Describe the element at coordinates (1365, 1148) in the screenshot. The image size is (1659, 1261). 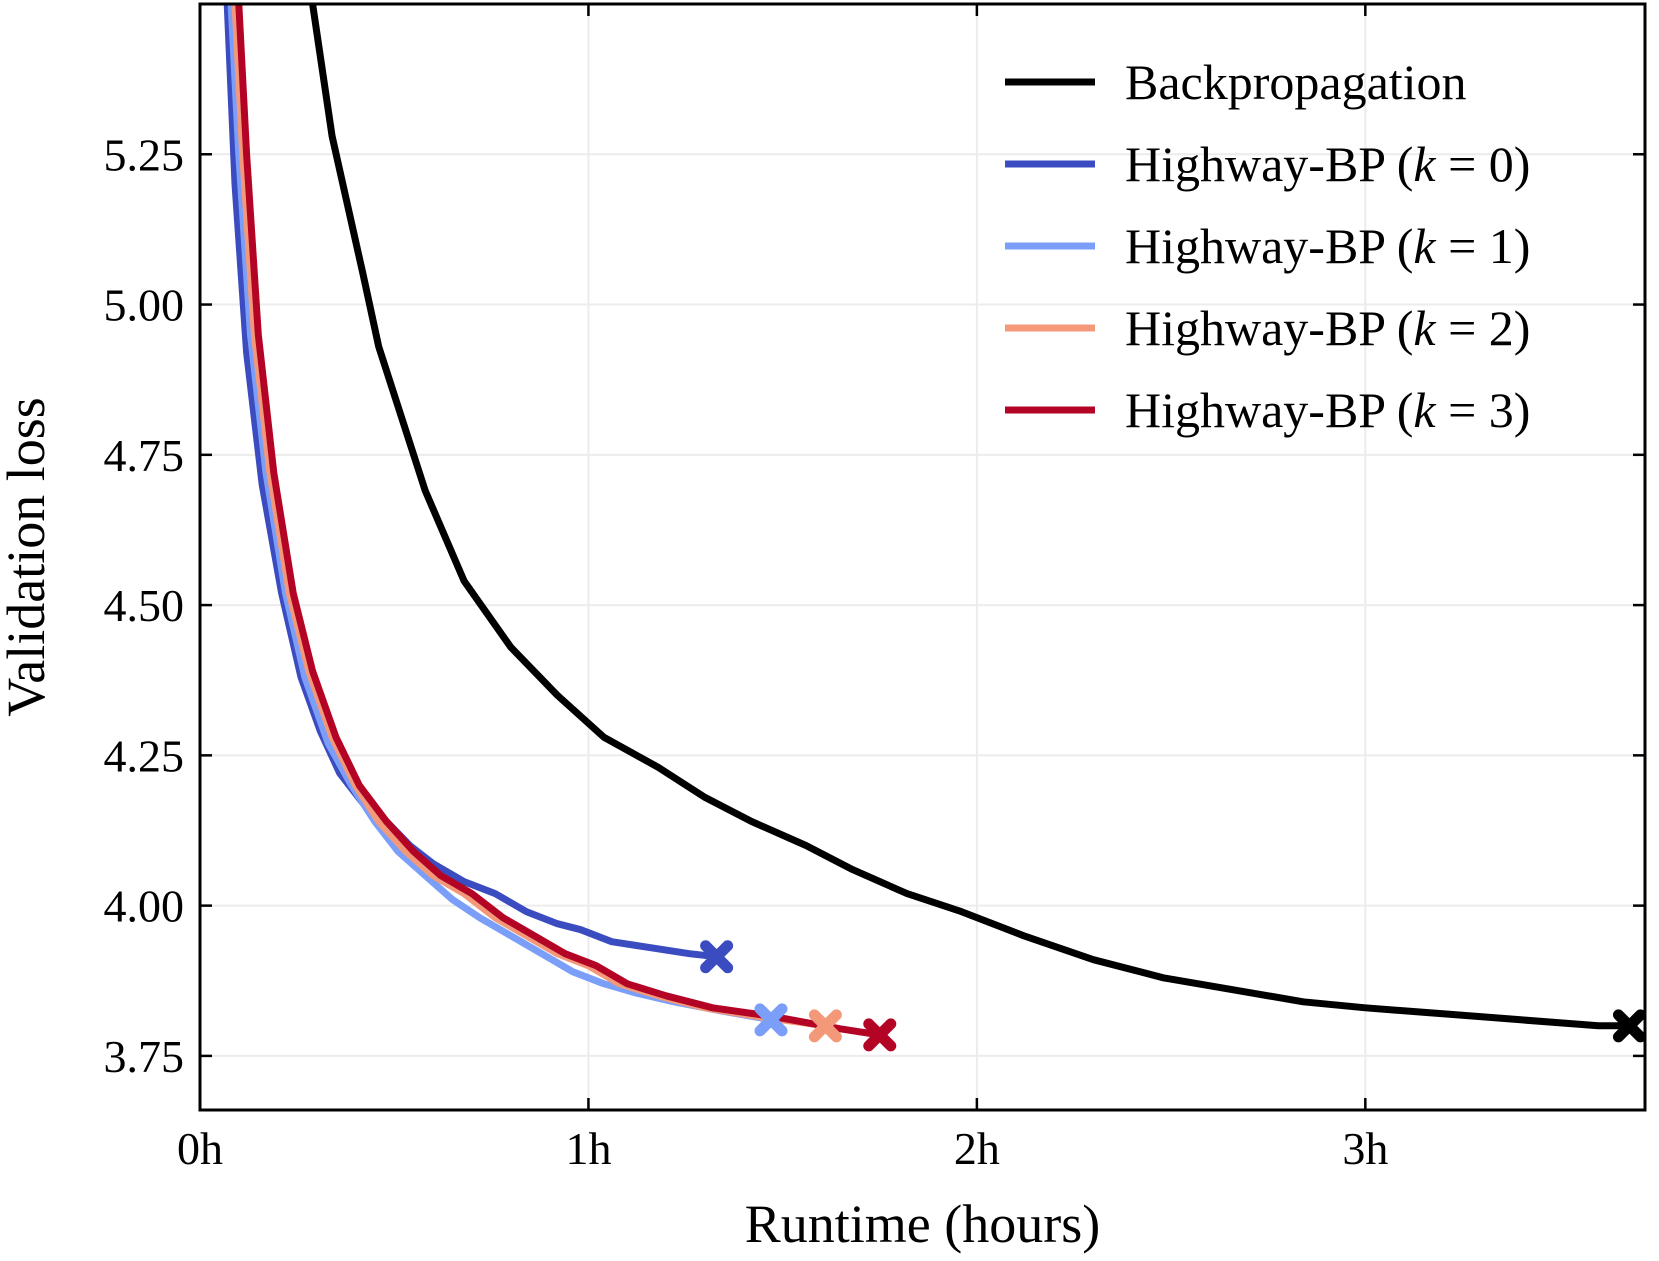
I see `x-tick-label: 3h` at that location.